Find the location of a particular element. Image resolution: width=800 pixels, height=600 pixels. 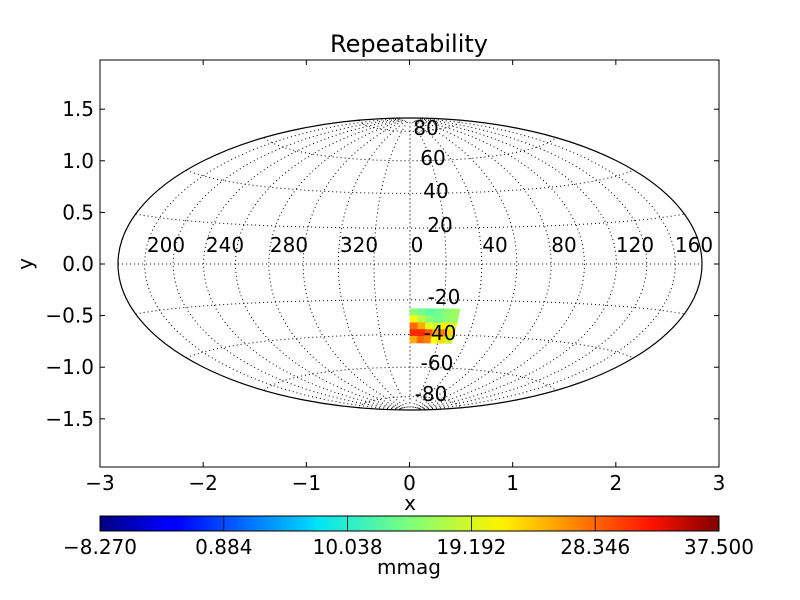

heatmap-region is located at coordinates (435, 326).